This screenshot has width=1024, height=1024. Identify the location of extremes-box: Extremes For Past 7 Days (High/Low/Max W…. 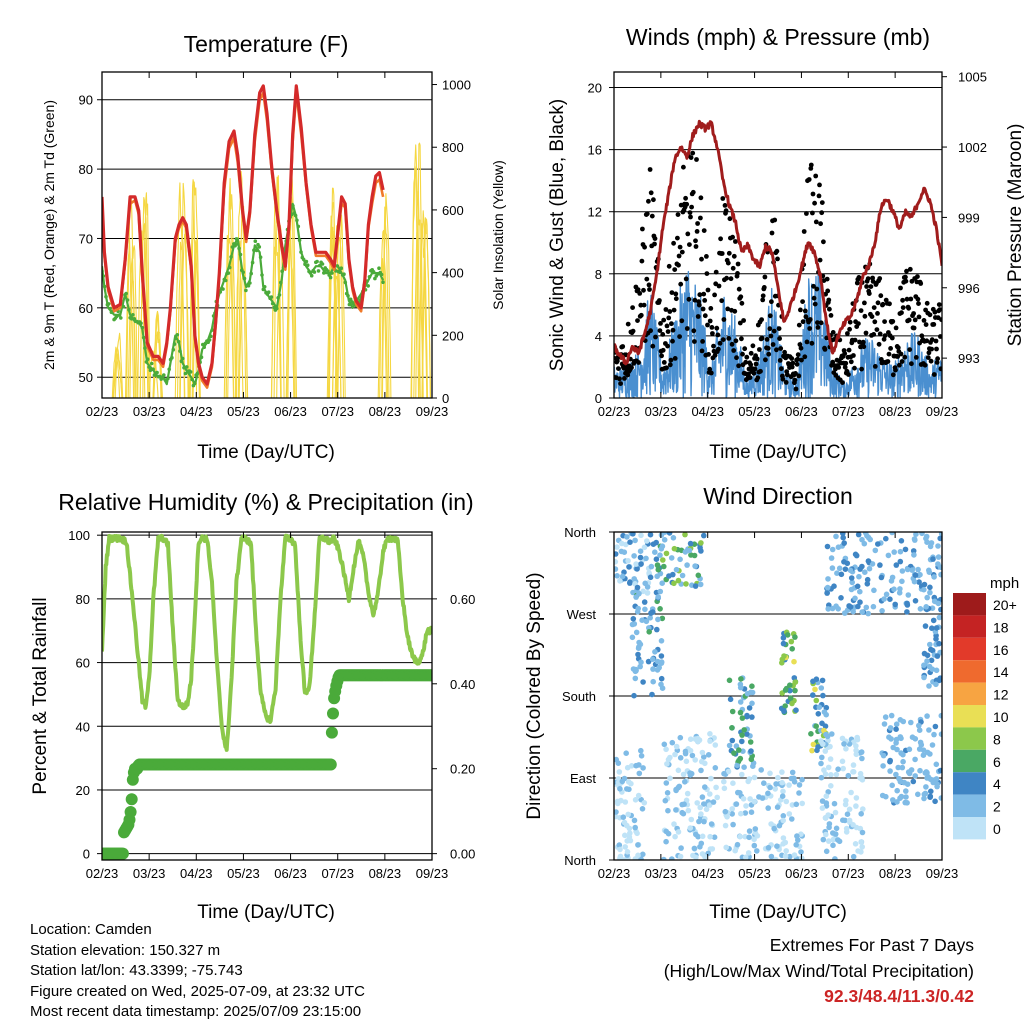
(819, 971).